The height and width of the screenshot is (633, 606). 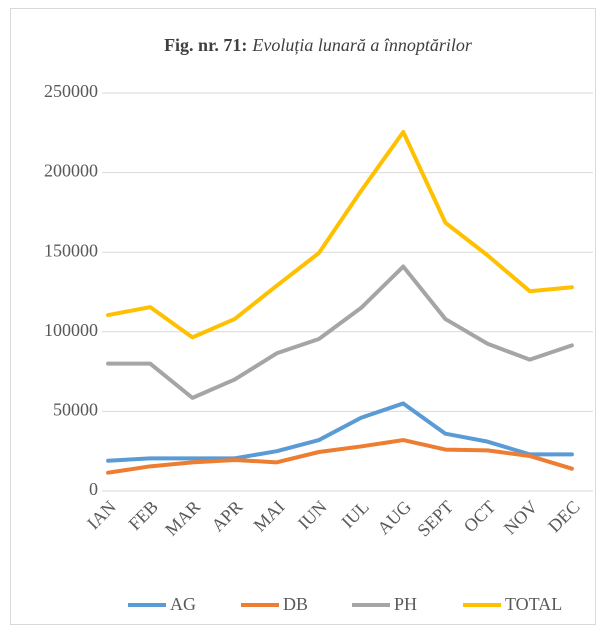 I want to click on y-tick-label: 100000, so click(x=71, y=330).